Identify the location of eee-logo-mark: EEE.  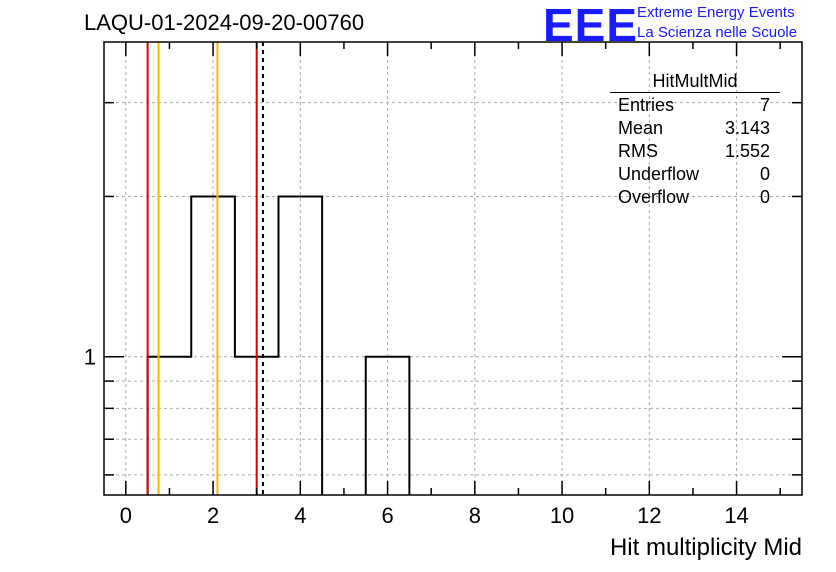
(591, 25).